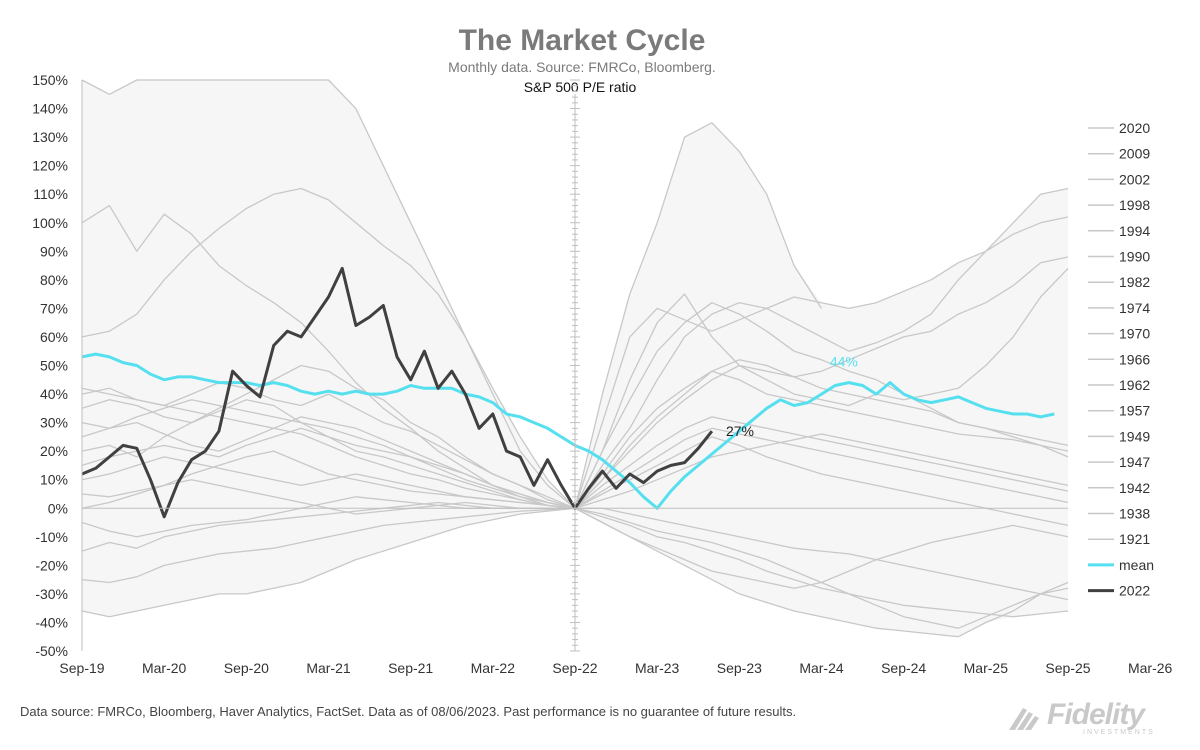 The image size is (1200, 750). What do you see at coordinates (51, 622) in the screenshot?
I see `y-tick-label: -40%` at bounding box center [51, 622].